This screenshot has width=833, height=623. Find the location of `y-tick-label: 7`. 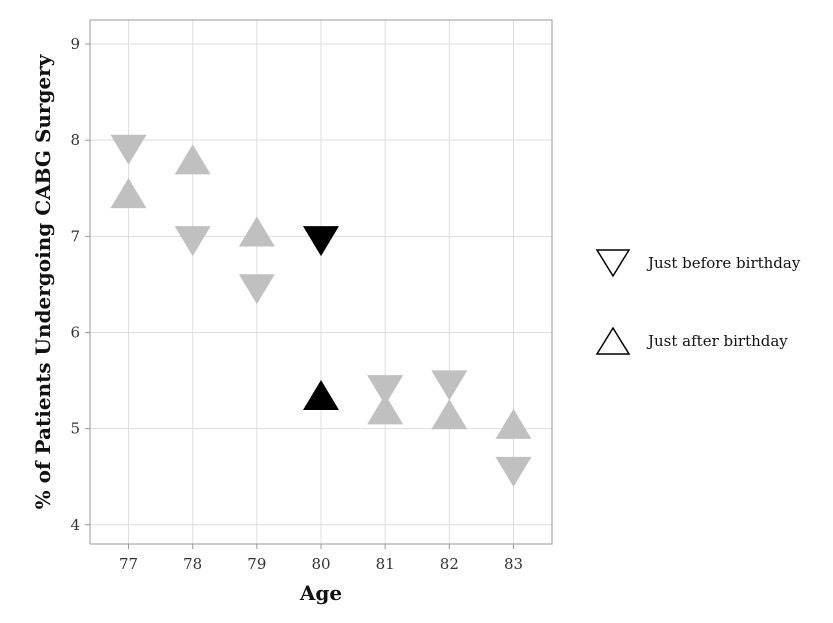

y-tick-label: 7 is located at coordinates (75, 236).